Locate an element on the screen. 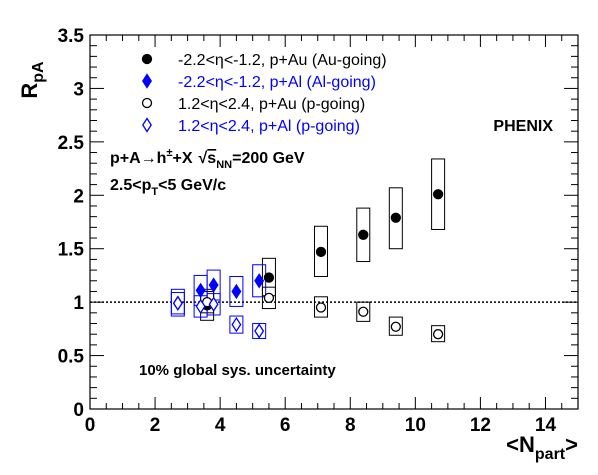  svg-text: RpA is located at coordinates (32, 80).